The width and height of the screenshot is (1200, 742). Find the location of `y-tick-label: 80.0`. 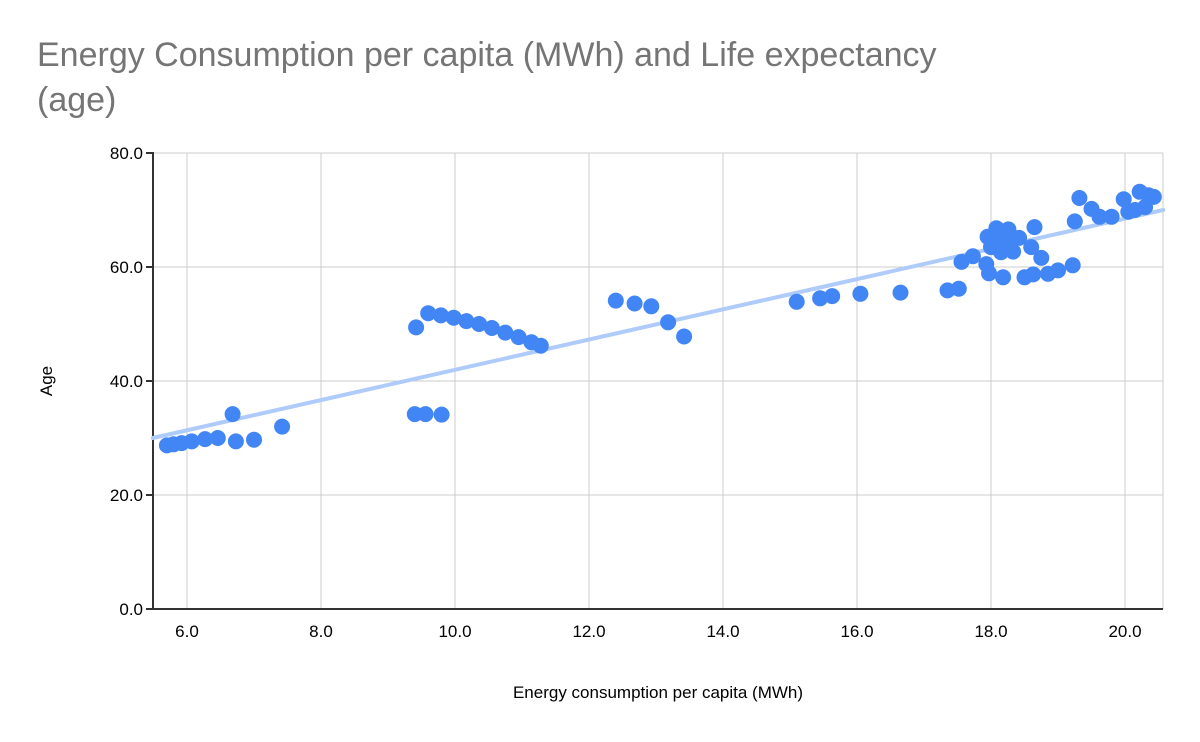

y-tick-label: 80.0 is located at coordinates (126, 153).